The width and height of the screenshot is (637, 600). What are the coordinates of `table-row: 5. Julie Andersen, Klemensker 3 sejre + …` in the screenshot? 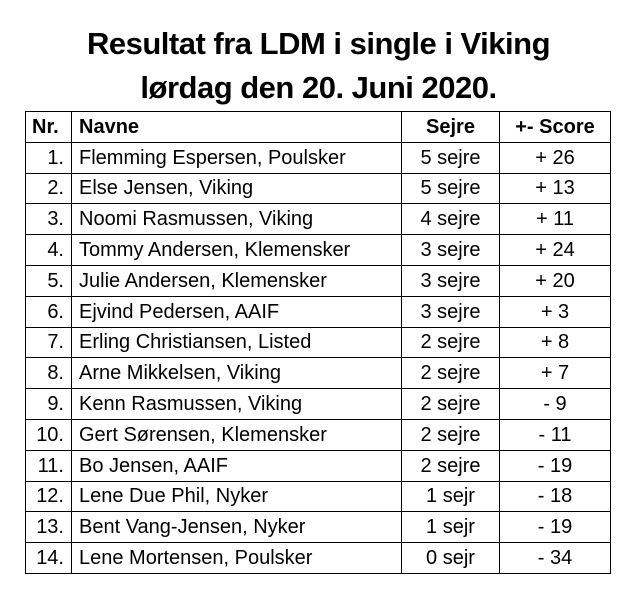 It's located at (318, 280).